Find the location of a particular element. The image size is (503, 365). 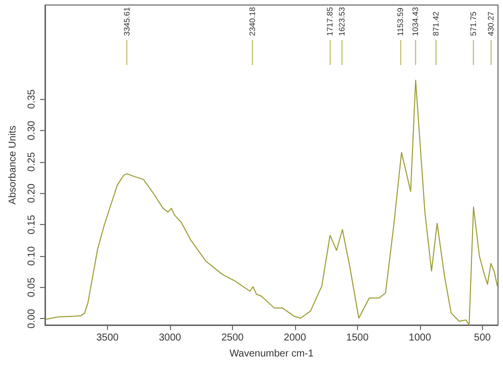

y-tick-label: 0.05 is located at coordinates (32, 287).